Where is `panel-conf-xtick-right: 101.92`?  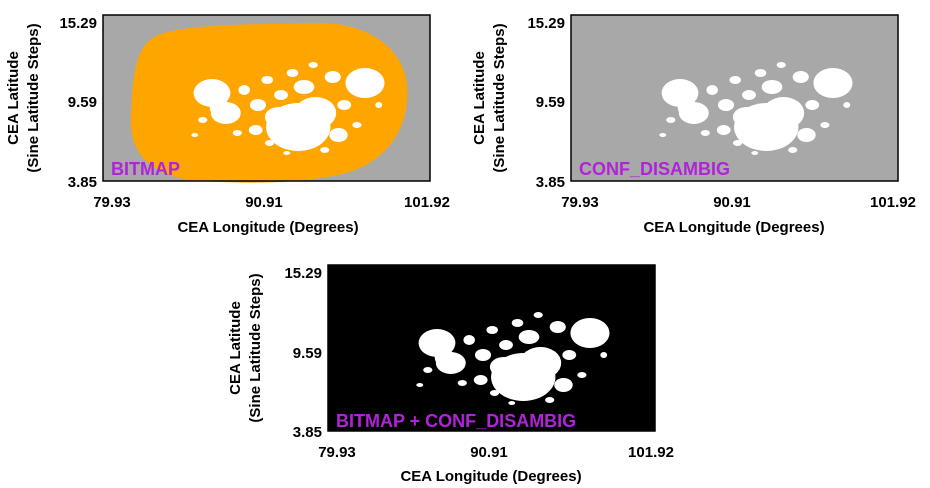
panel-conf-xtick-right: 101.92 is located at coordinates (893, 202).